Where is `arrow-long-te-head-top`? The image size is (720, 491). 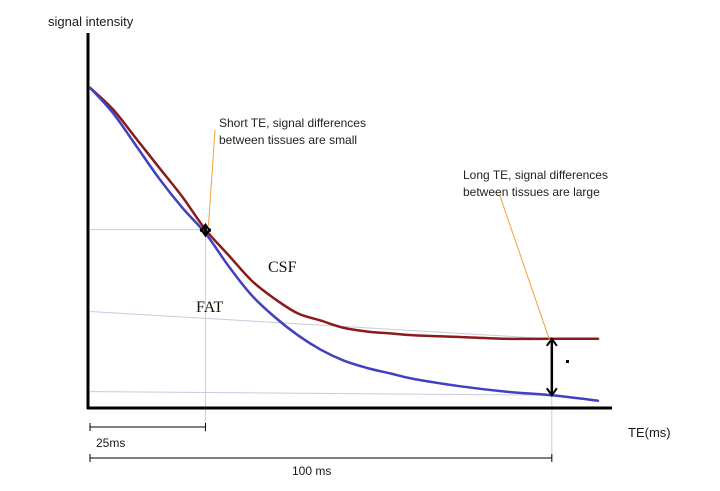
arrow-long-te-head-top is located at coordinates (552, 342).